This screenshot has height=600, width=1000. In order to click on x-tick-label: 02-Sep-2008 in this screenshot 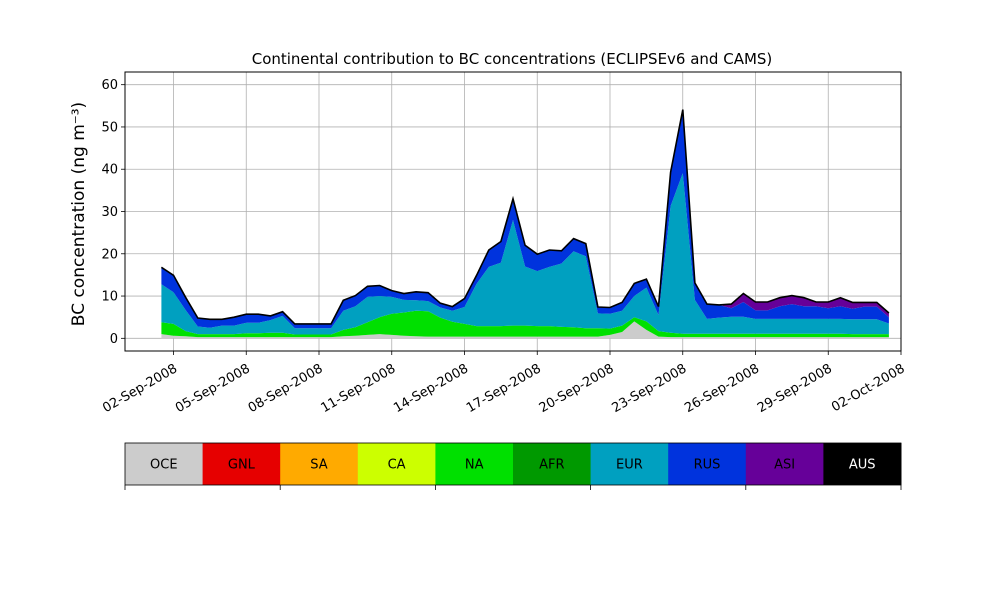, I will do `click(140, 388)`.